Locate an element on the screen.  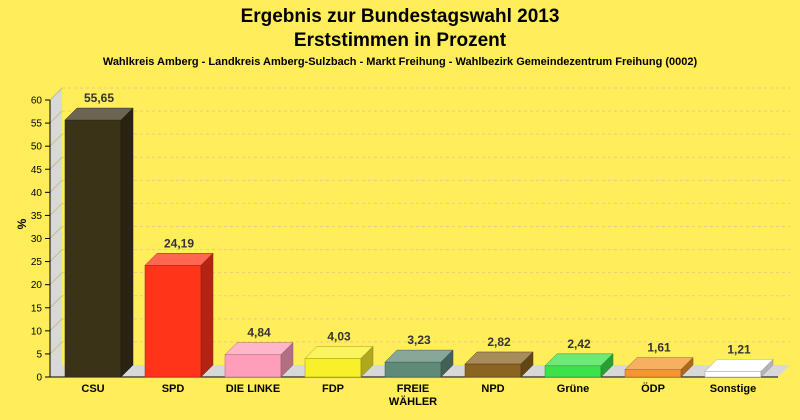
y-tick-label: 20 is located at coordinates (37, 285).